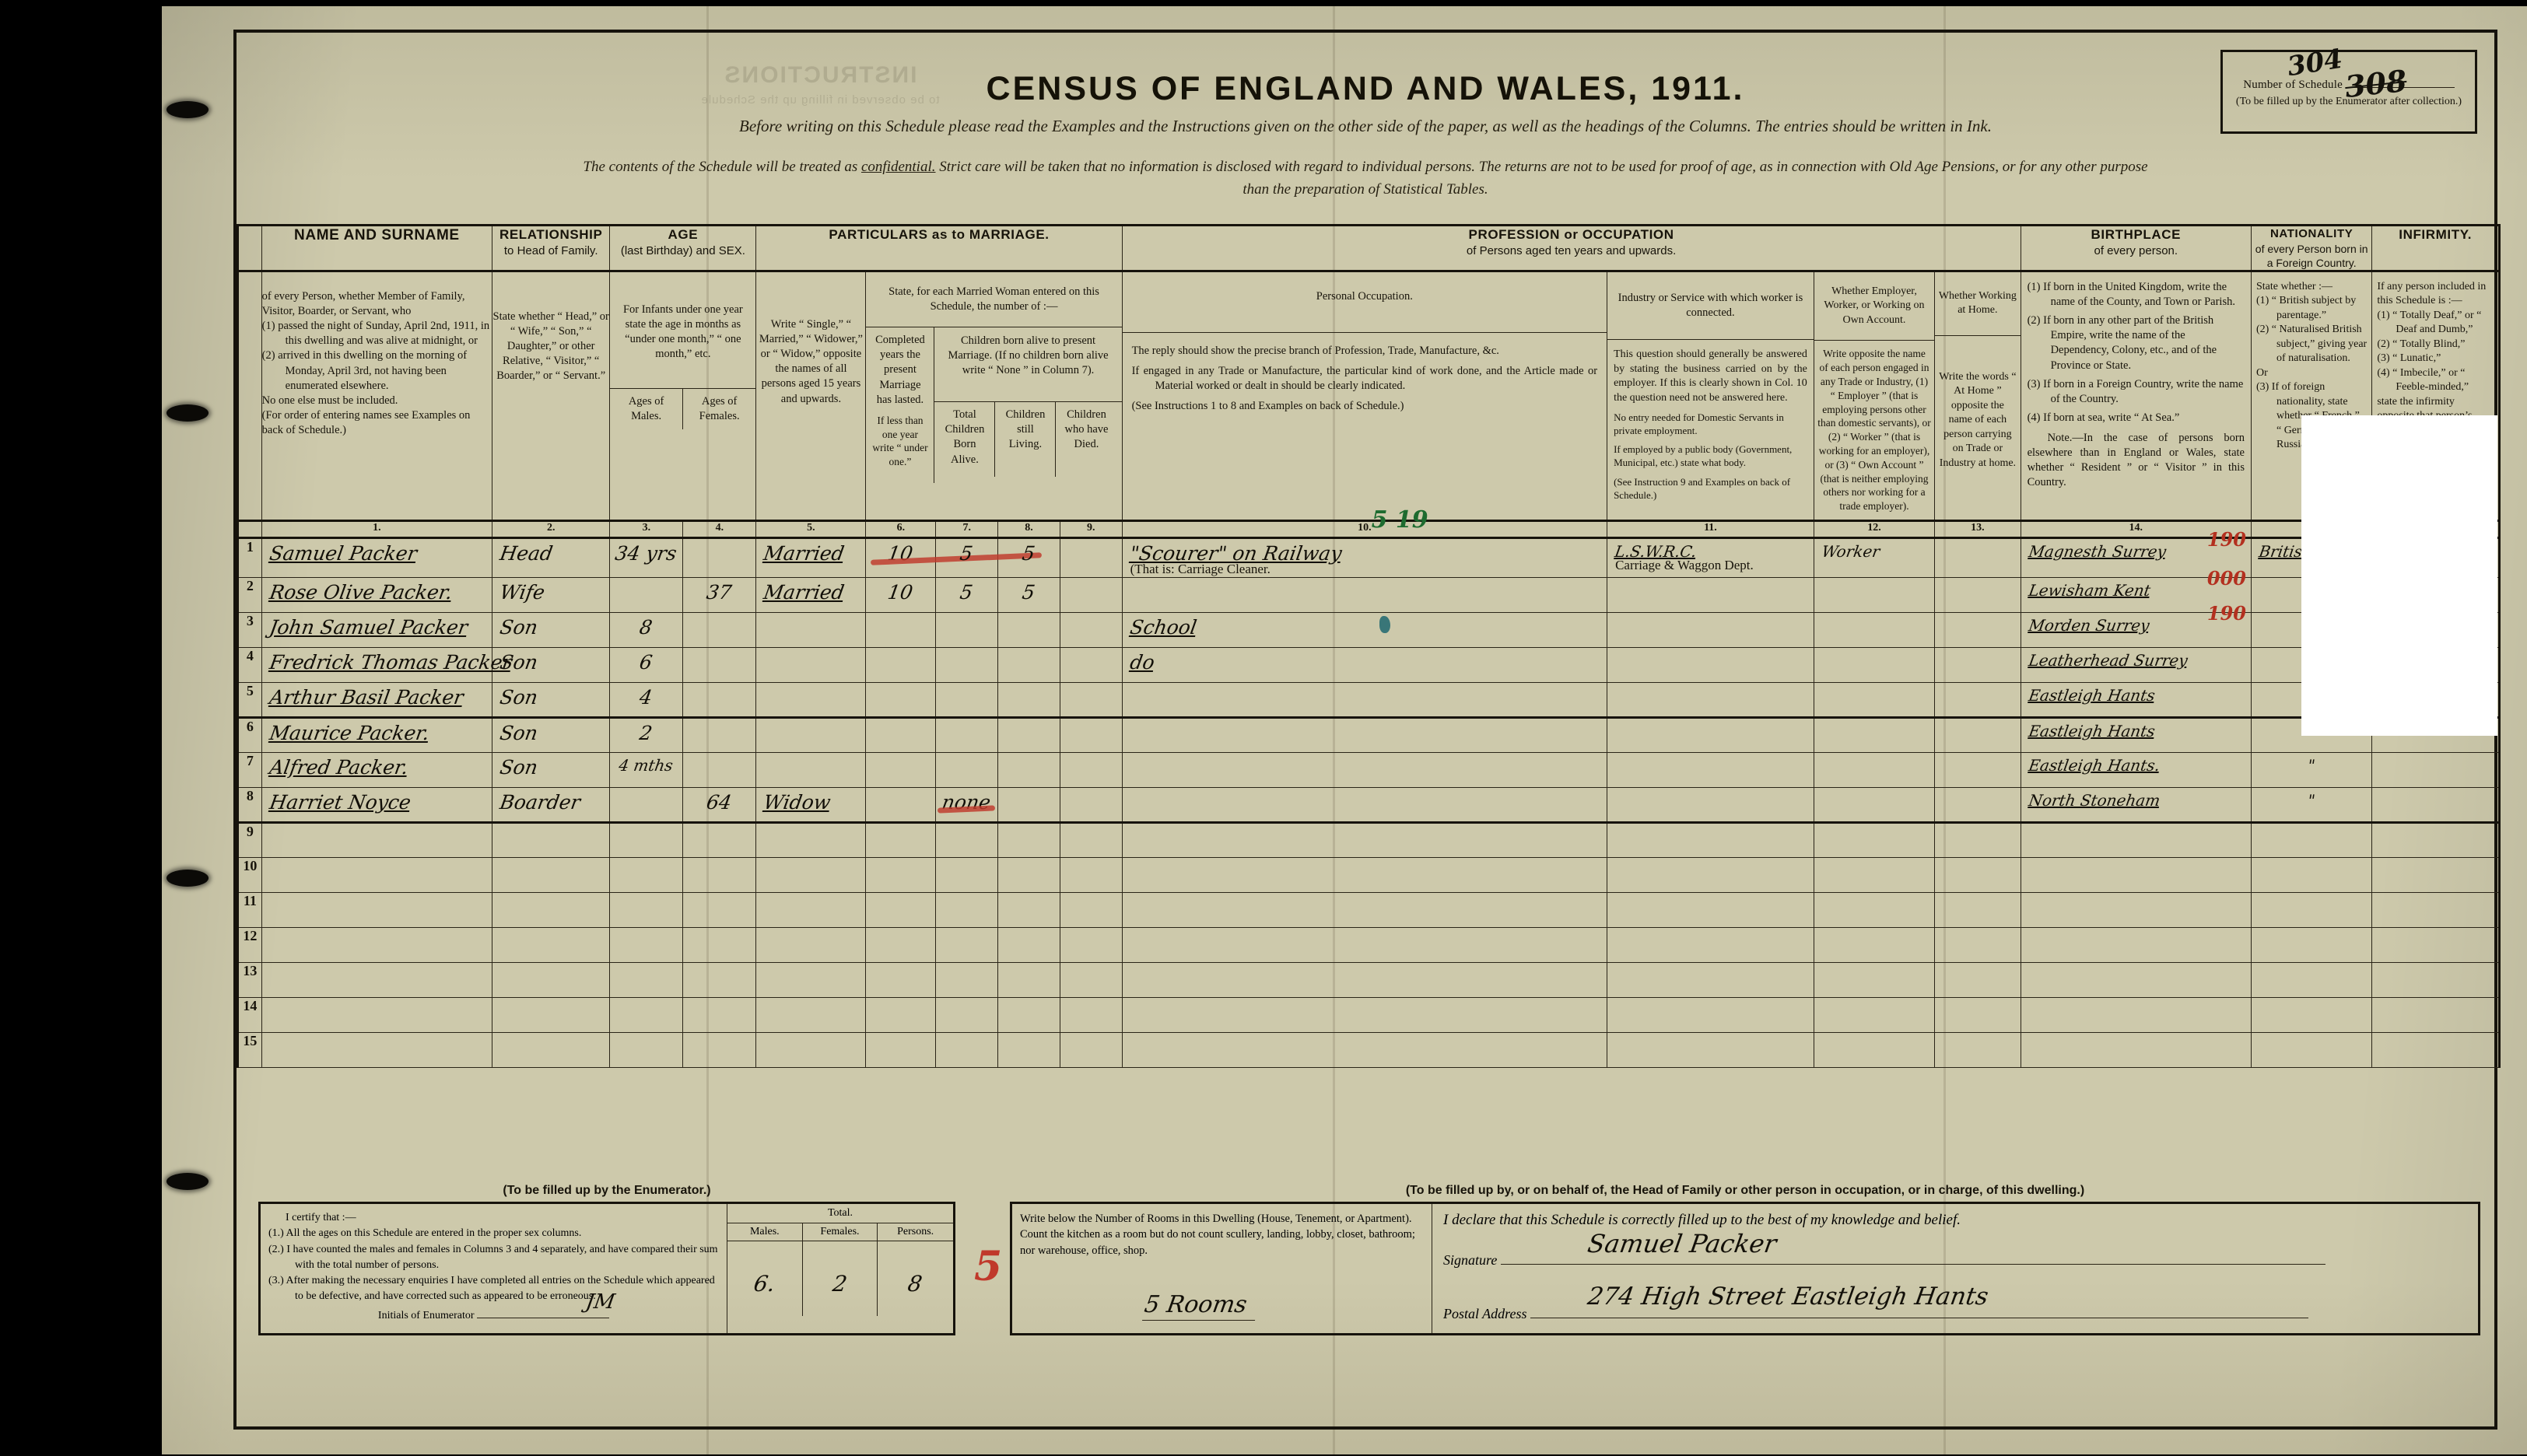 Image resolution: width=2527 pixels, height=1456 pixels. What do you see at coordinates (249, 1016) in the screenshot?
I see `row-number: 14` at bounding box center [249, 1016].